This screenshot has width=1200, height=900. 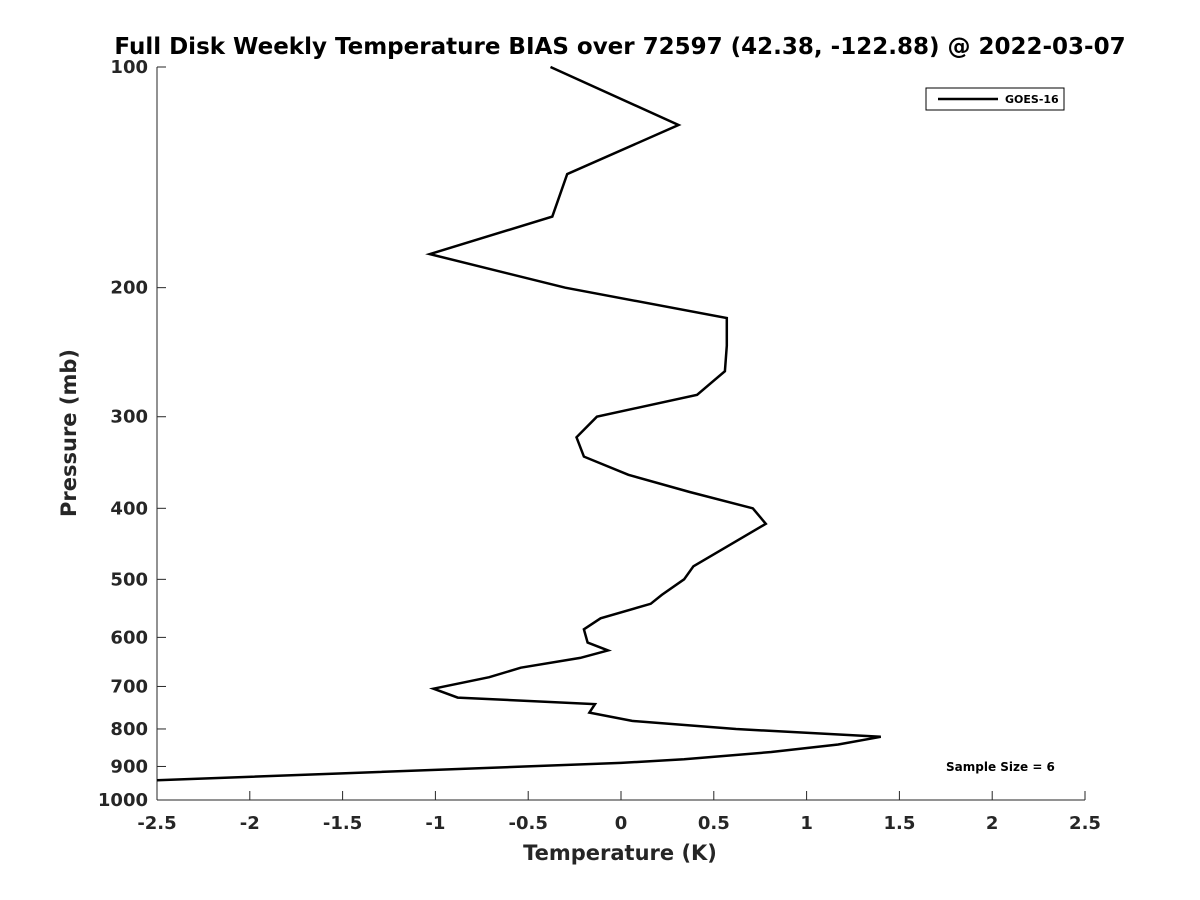 I want to click on legend: GOES-16, so click(x=995, y=99).